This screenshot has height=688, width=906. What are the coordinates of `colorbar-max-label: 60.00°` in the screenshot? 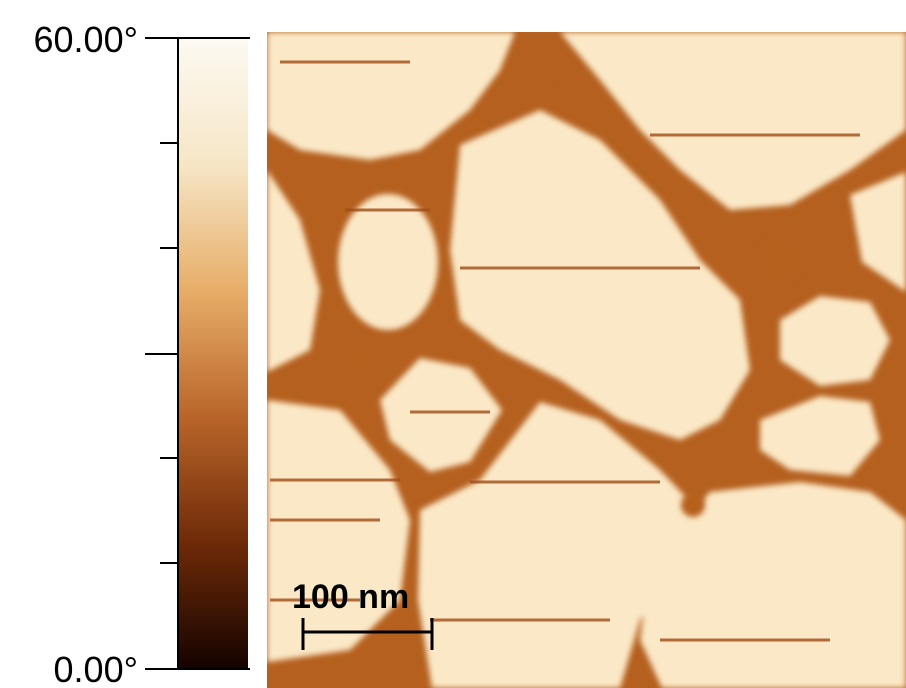 It's located at (86, 39).